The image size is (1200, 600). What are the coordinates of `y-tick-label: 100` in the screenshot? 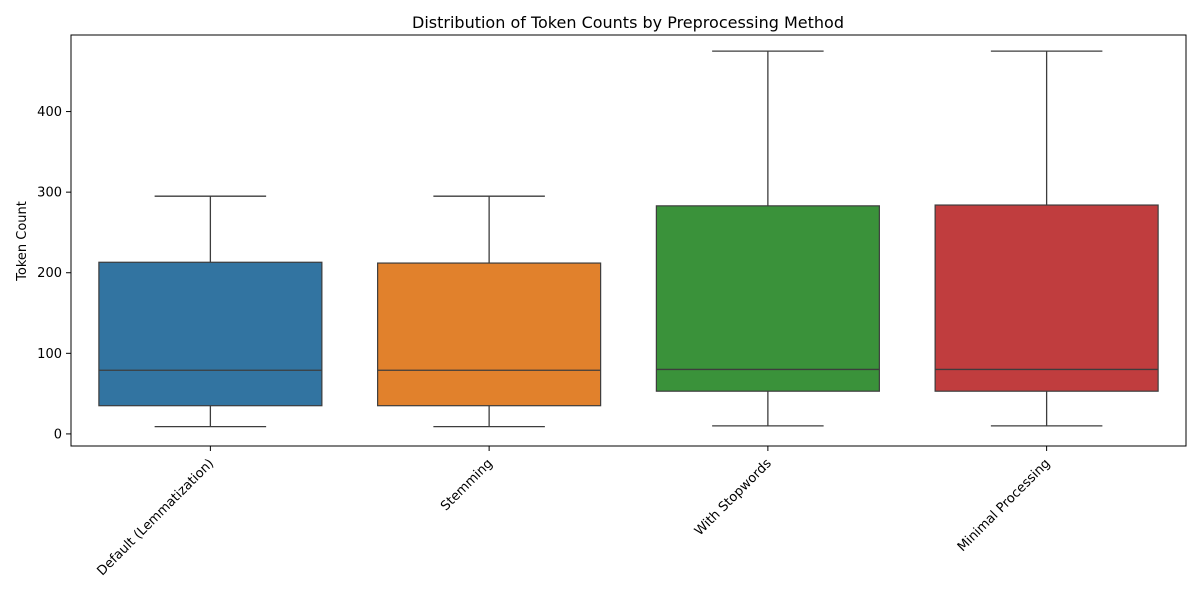 It's located at (49, 354).